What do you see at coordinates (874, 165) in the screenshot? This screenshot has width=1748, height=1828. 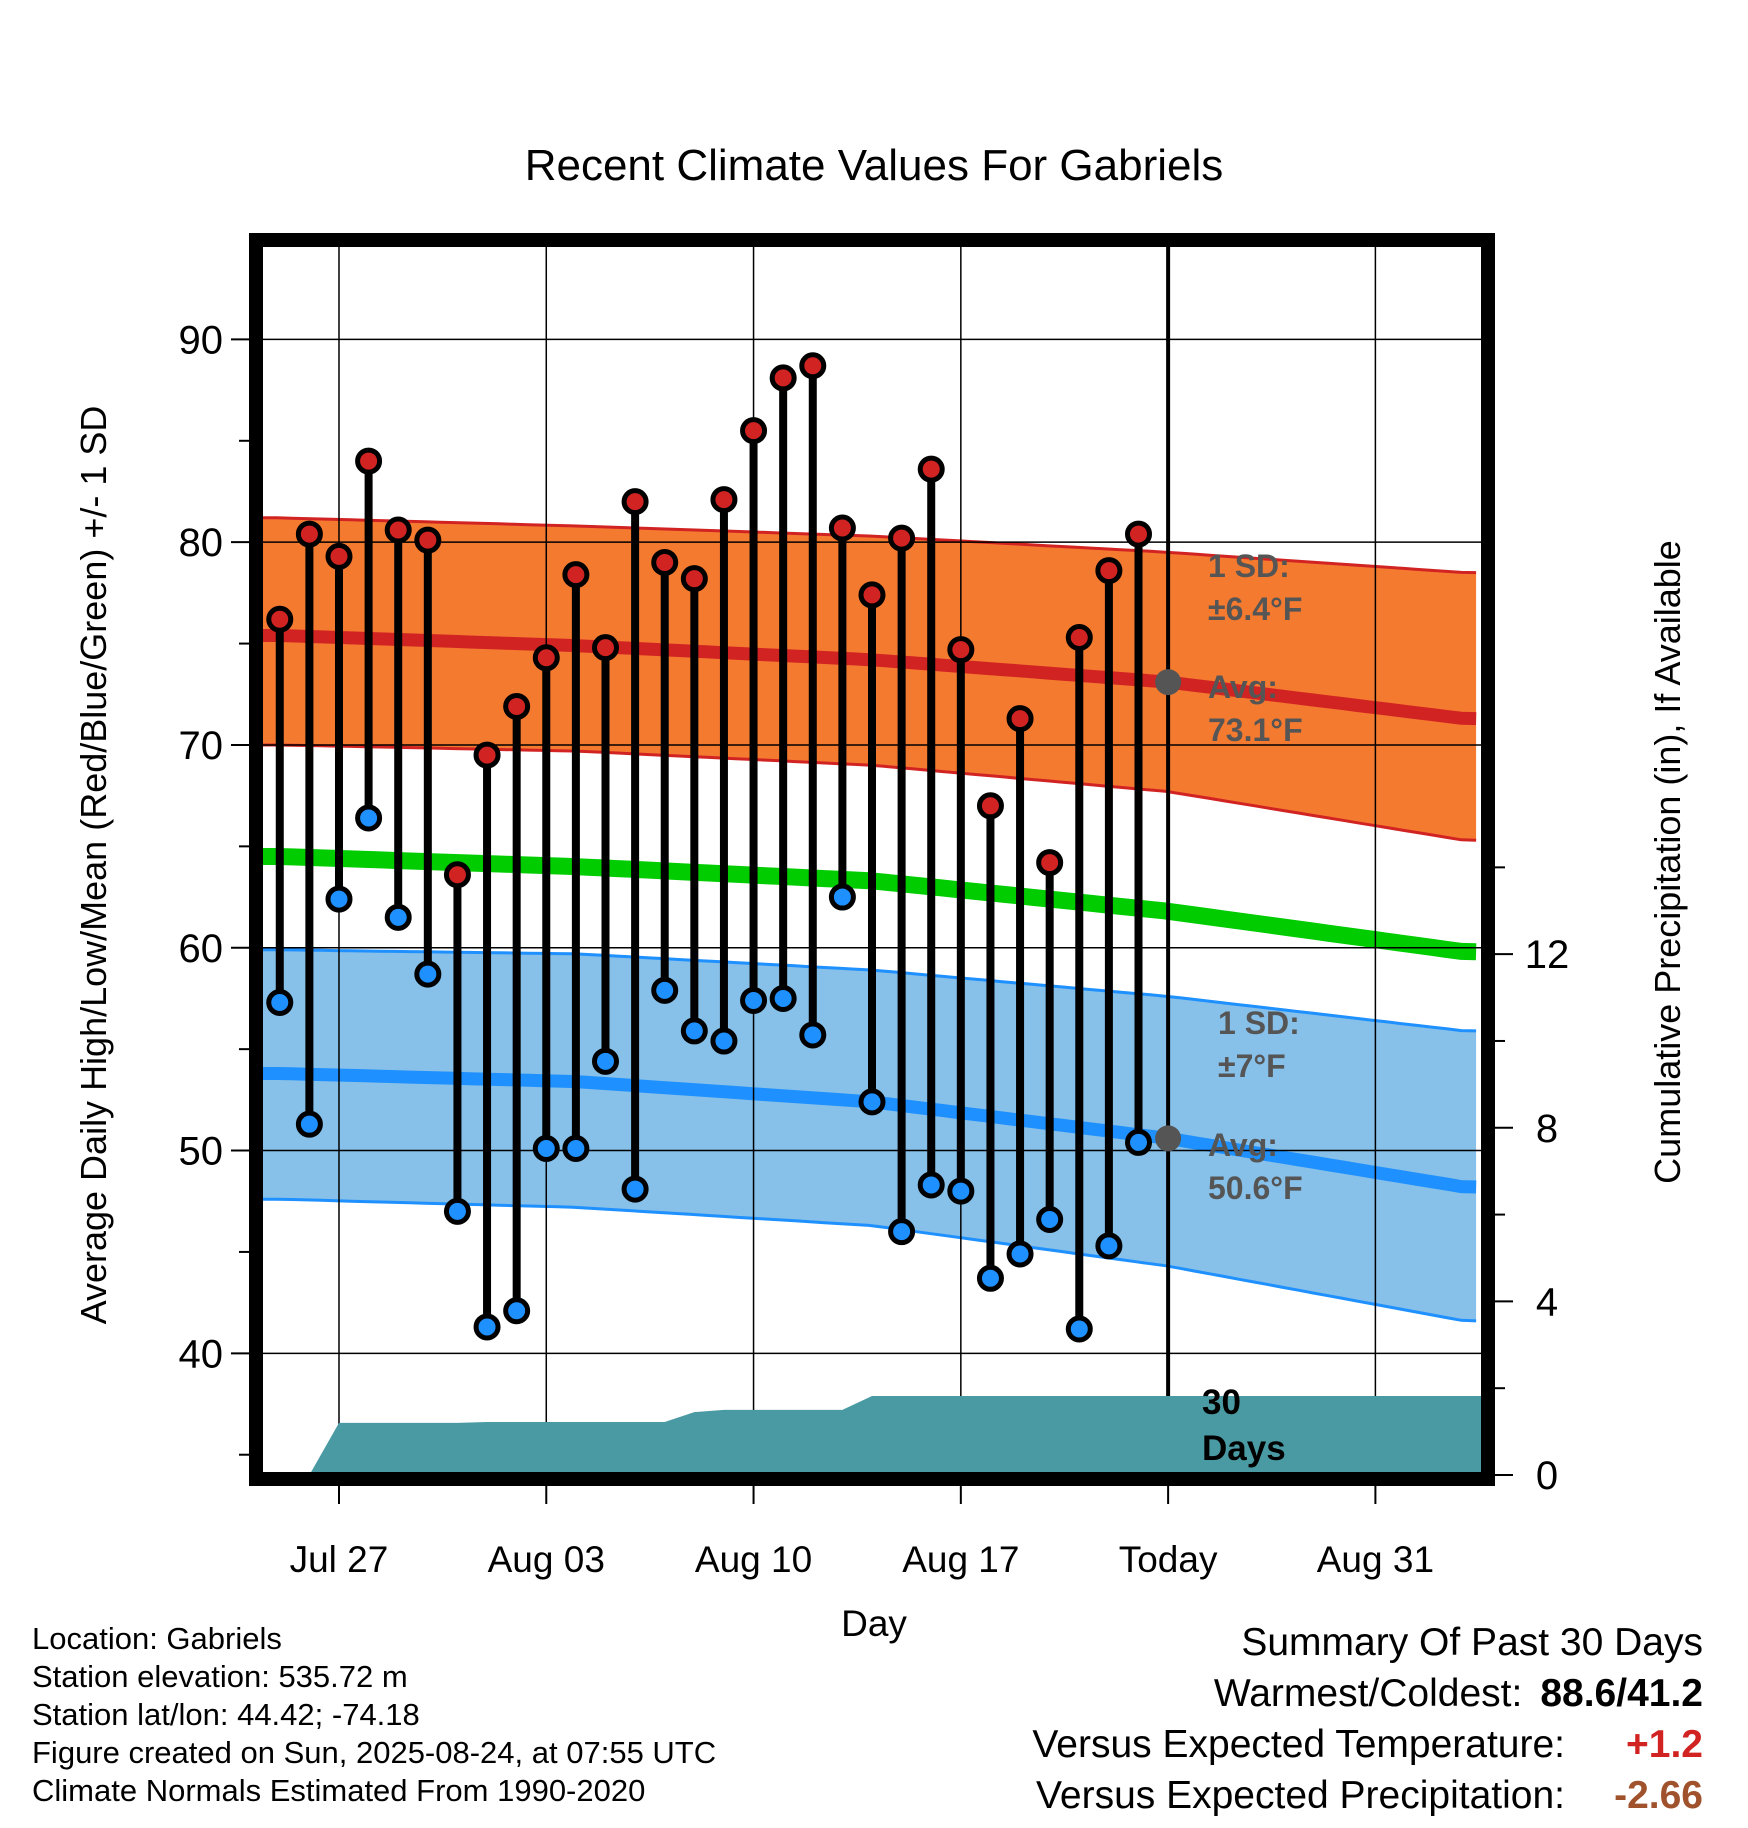 I see `chart-title: Recent Climate Values For Gabriels` at bounding box center [874, 165].